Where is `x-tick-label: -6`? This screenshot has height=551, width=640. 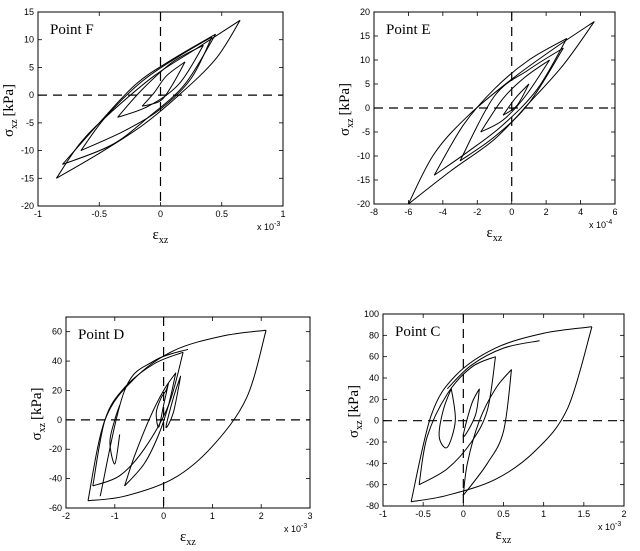
x-tick-label: -6 is located at coordinates (408, 212).